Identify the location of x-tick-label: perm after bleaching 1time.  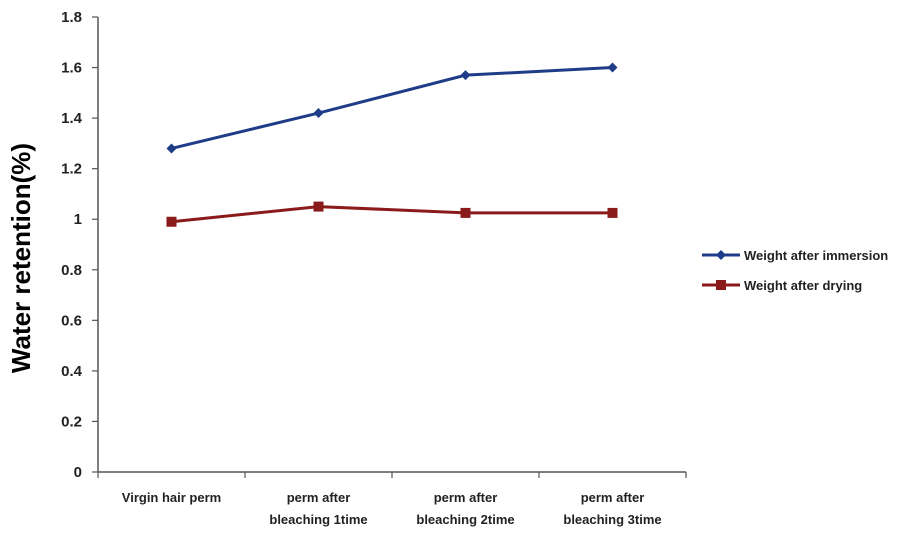
(318, 508).